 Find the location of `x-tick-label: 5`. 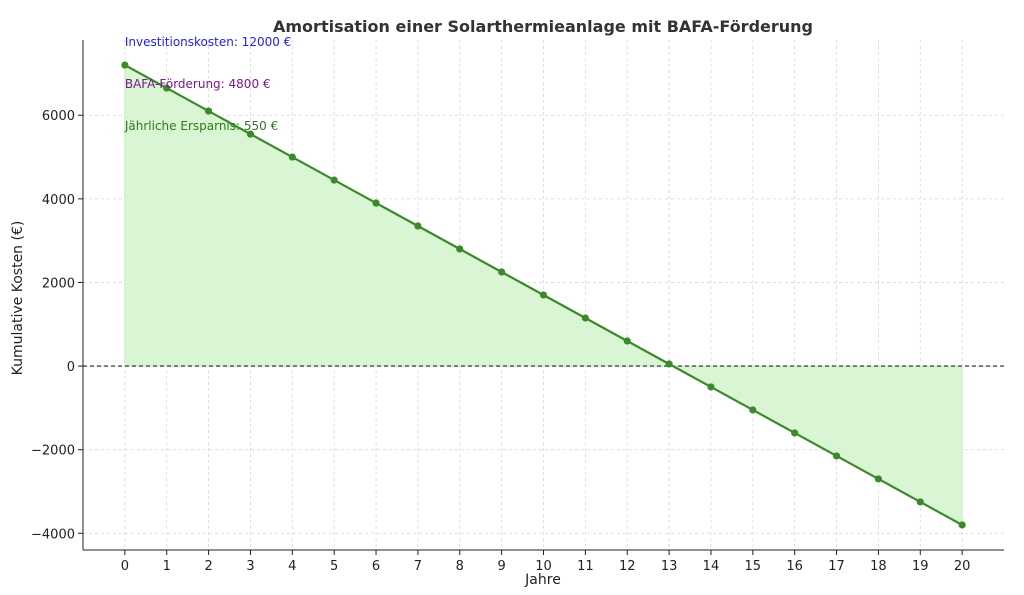

x-tick-label: 5 is located at coordinates (334, 566).